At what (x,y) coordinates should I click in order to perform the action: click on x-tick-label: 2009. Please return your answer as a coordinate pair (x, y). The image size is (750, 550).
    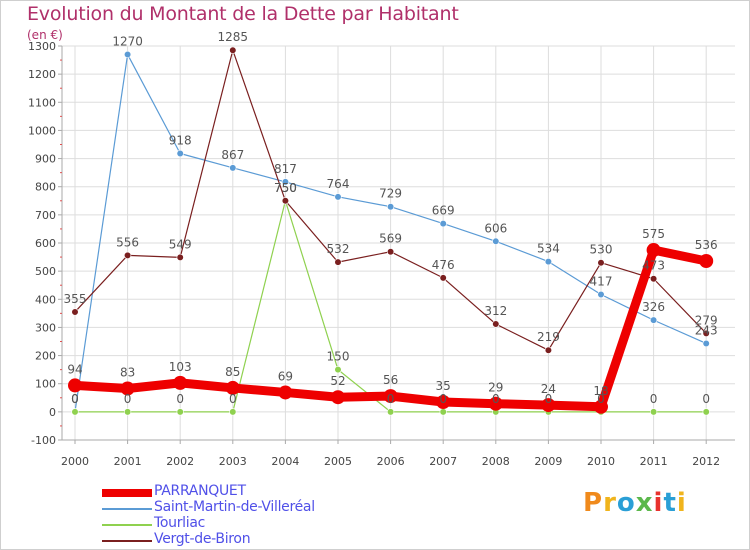
    Looking at the image, I should click on (548, 461).